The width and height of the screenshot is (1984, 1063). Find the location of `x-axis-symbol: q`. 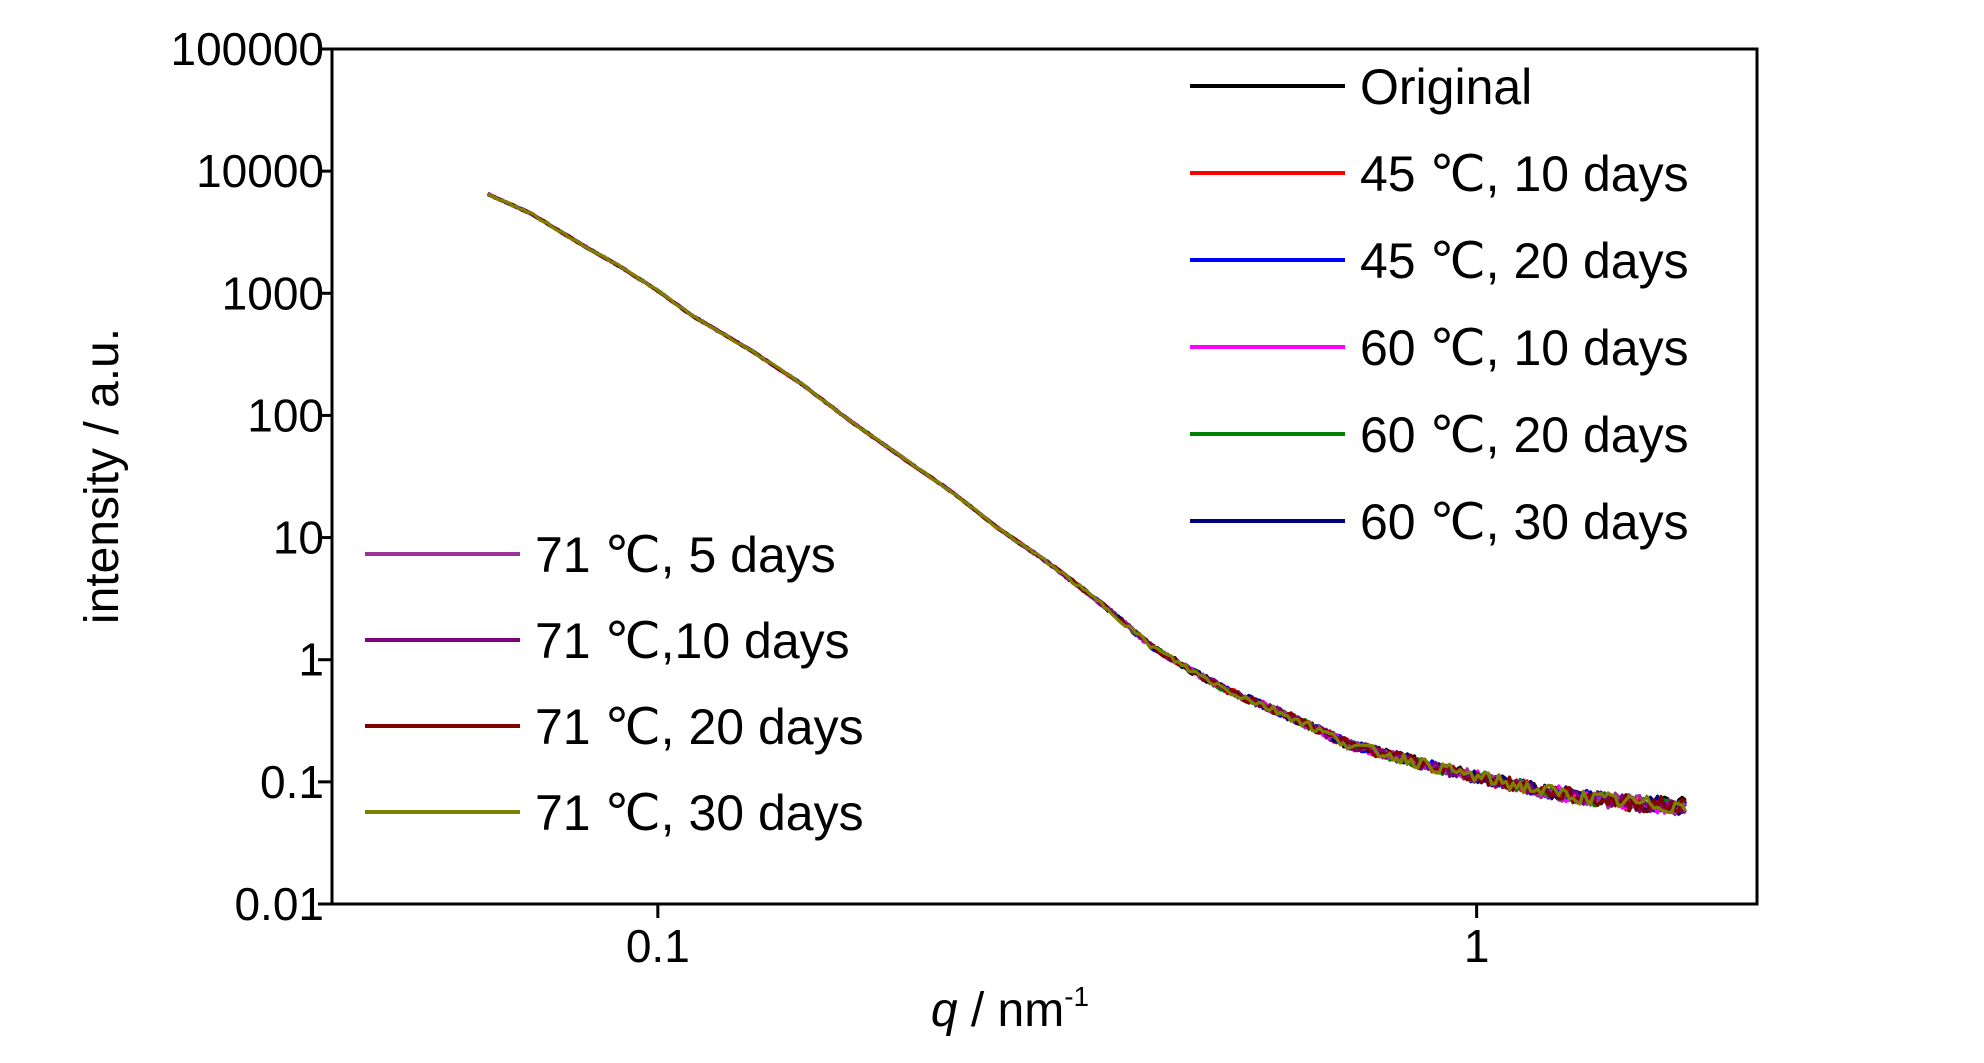

x-axis-symbol: q is located at coordinates (944, 1010).